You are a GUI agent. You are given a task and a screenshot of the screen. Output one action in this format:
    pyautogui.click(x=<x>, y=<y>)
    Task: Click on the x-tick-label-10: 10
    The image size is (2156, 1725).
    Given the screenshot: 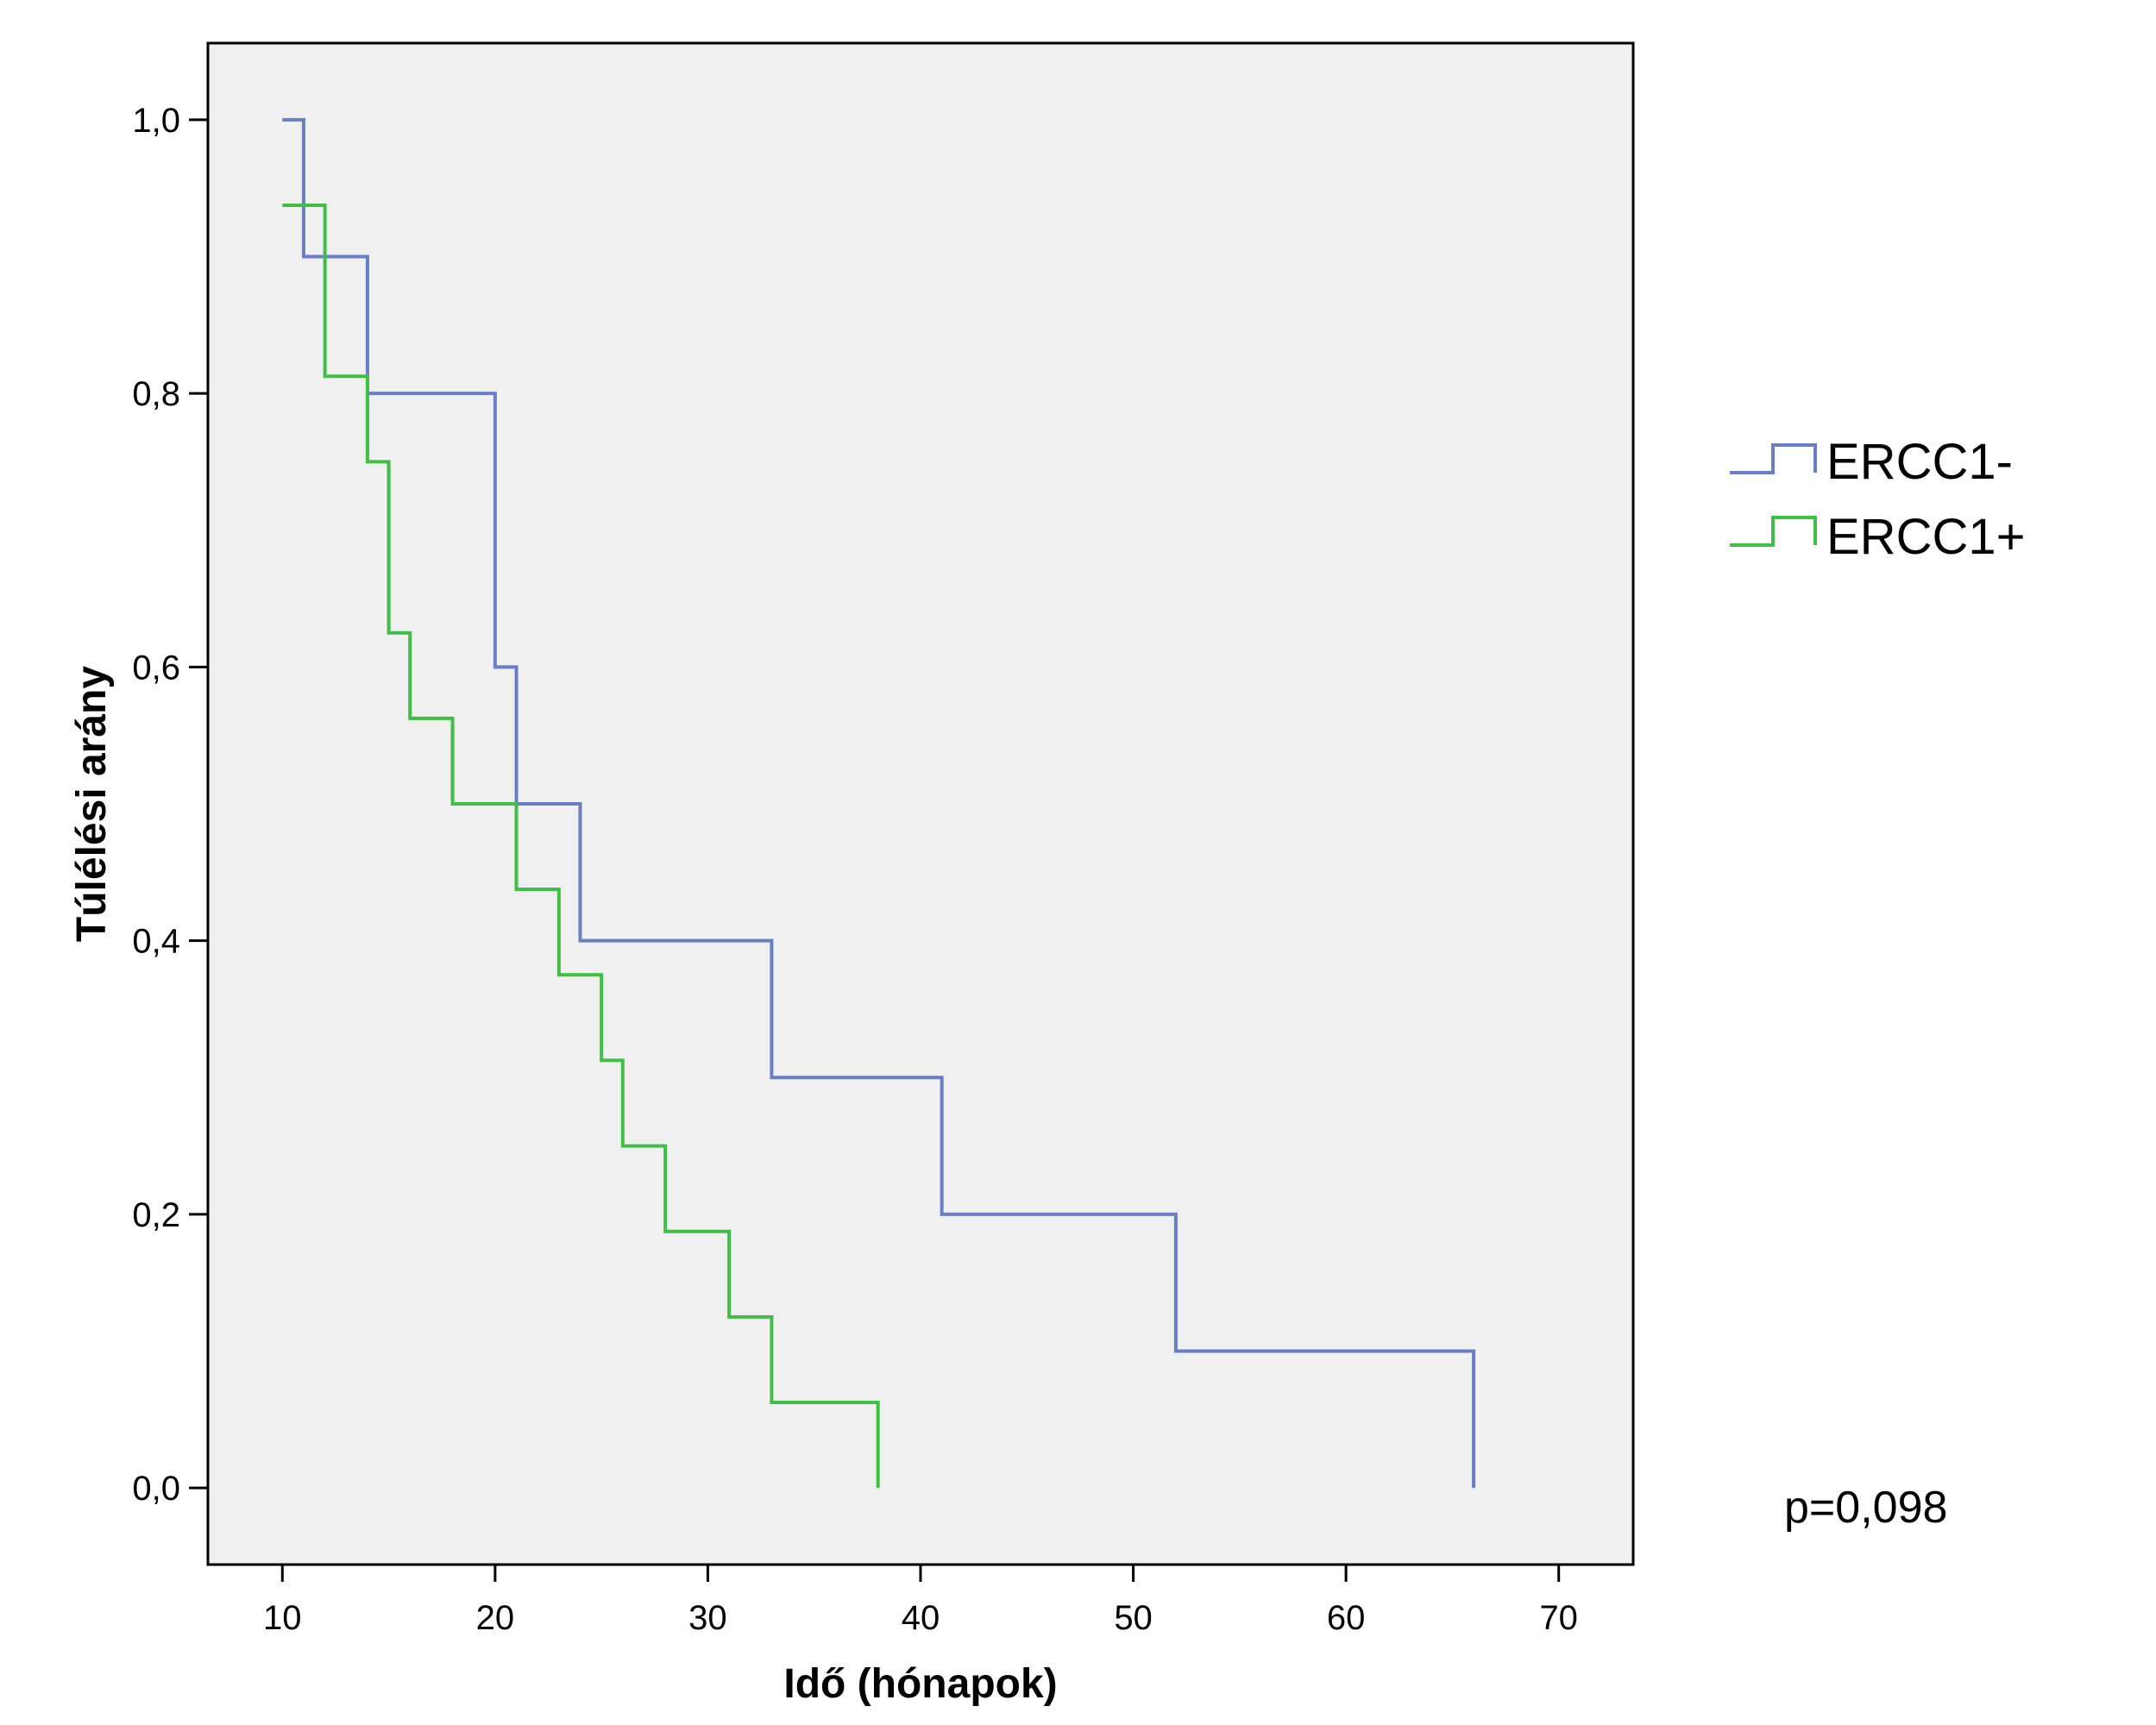 What is the action you would take?
    pyautogui.click(x=282, y=1618)
    